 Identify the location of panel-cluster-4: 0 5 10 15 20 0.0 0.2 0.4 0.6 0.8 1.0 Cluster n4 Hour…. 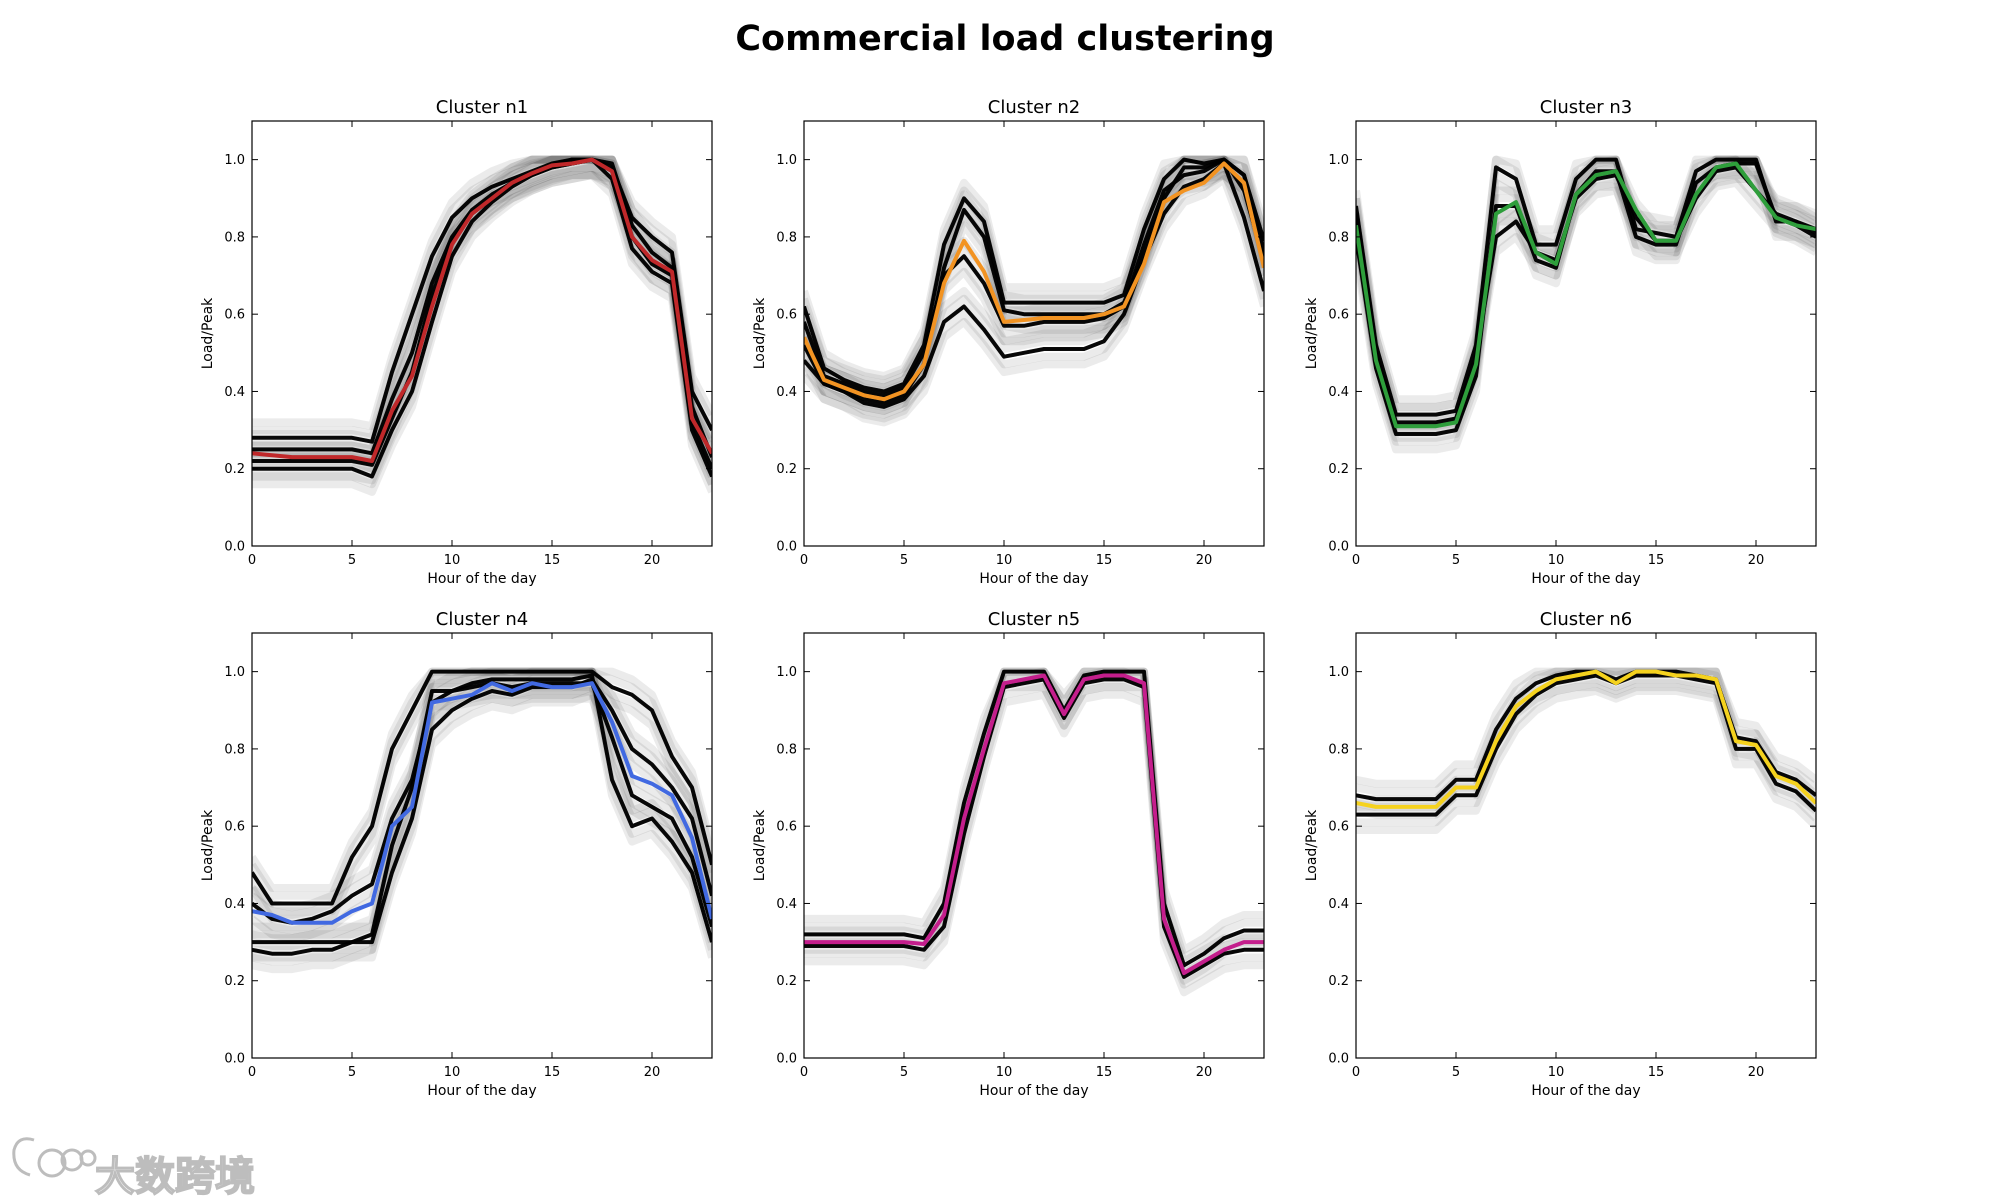
(456, 854).